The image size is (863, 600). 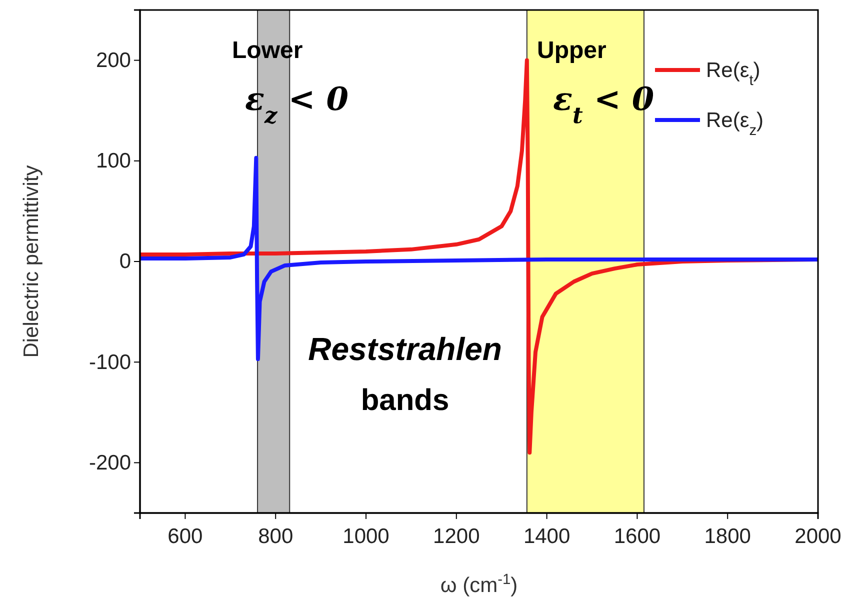 What do you see at coordinates (405, 349) in the screenshot?
I see `annotation: Reststrahlen` at bounding box center [405, 349].